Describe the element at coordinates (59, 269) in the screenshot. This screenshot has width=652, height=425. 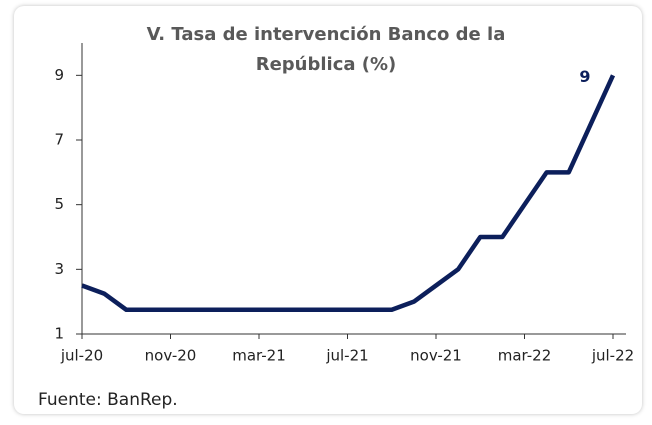
I see `y-tick-label: 3` at that location.